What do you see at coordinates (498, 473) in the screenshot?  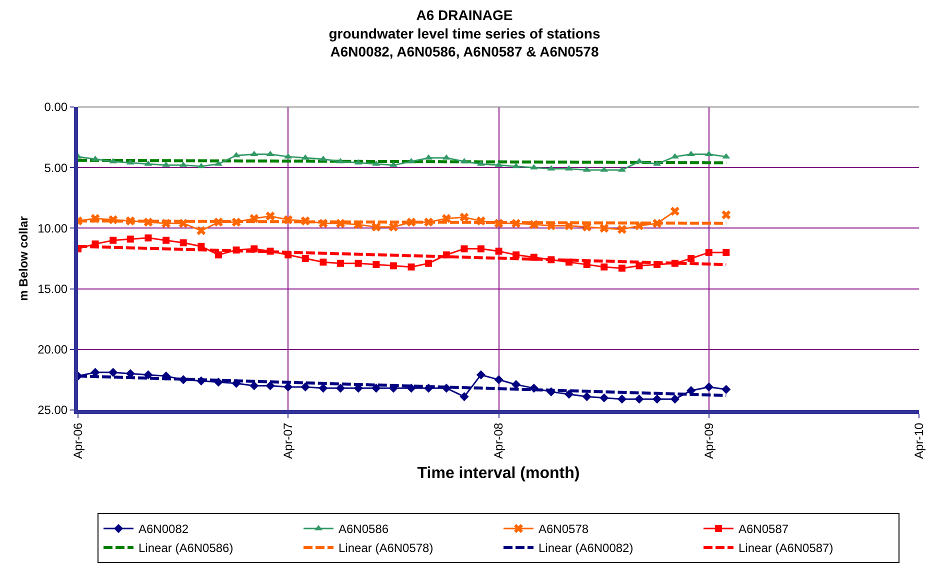 I see `x-axis-title: Time interval (month)` at bounding box center [498, 473].